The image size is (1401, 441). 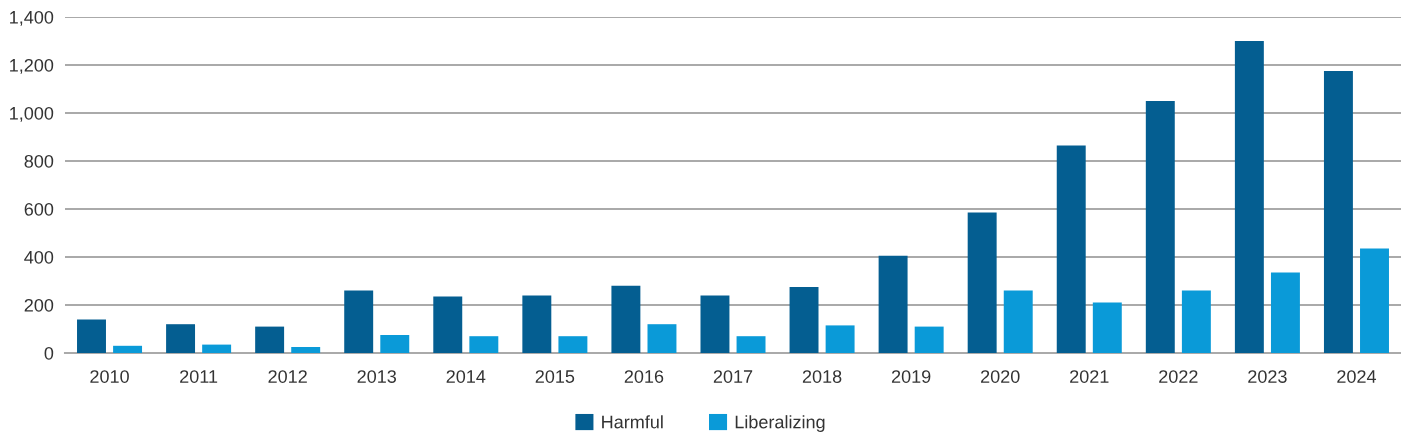 What do you see at coordinates (32, 66) in the screenshot?
I see `y-tick-label: 1,200` at bounding box center [32, 66].